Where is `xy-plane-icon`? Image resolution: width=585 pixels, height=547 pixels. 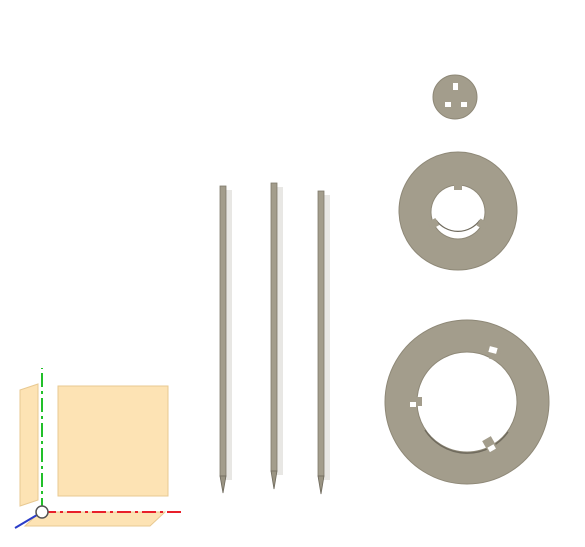
xy-plane-icon is located at coordinates (113, 441).